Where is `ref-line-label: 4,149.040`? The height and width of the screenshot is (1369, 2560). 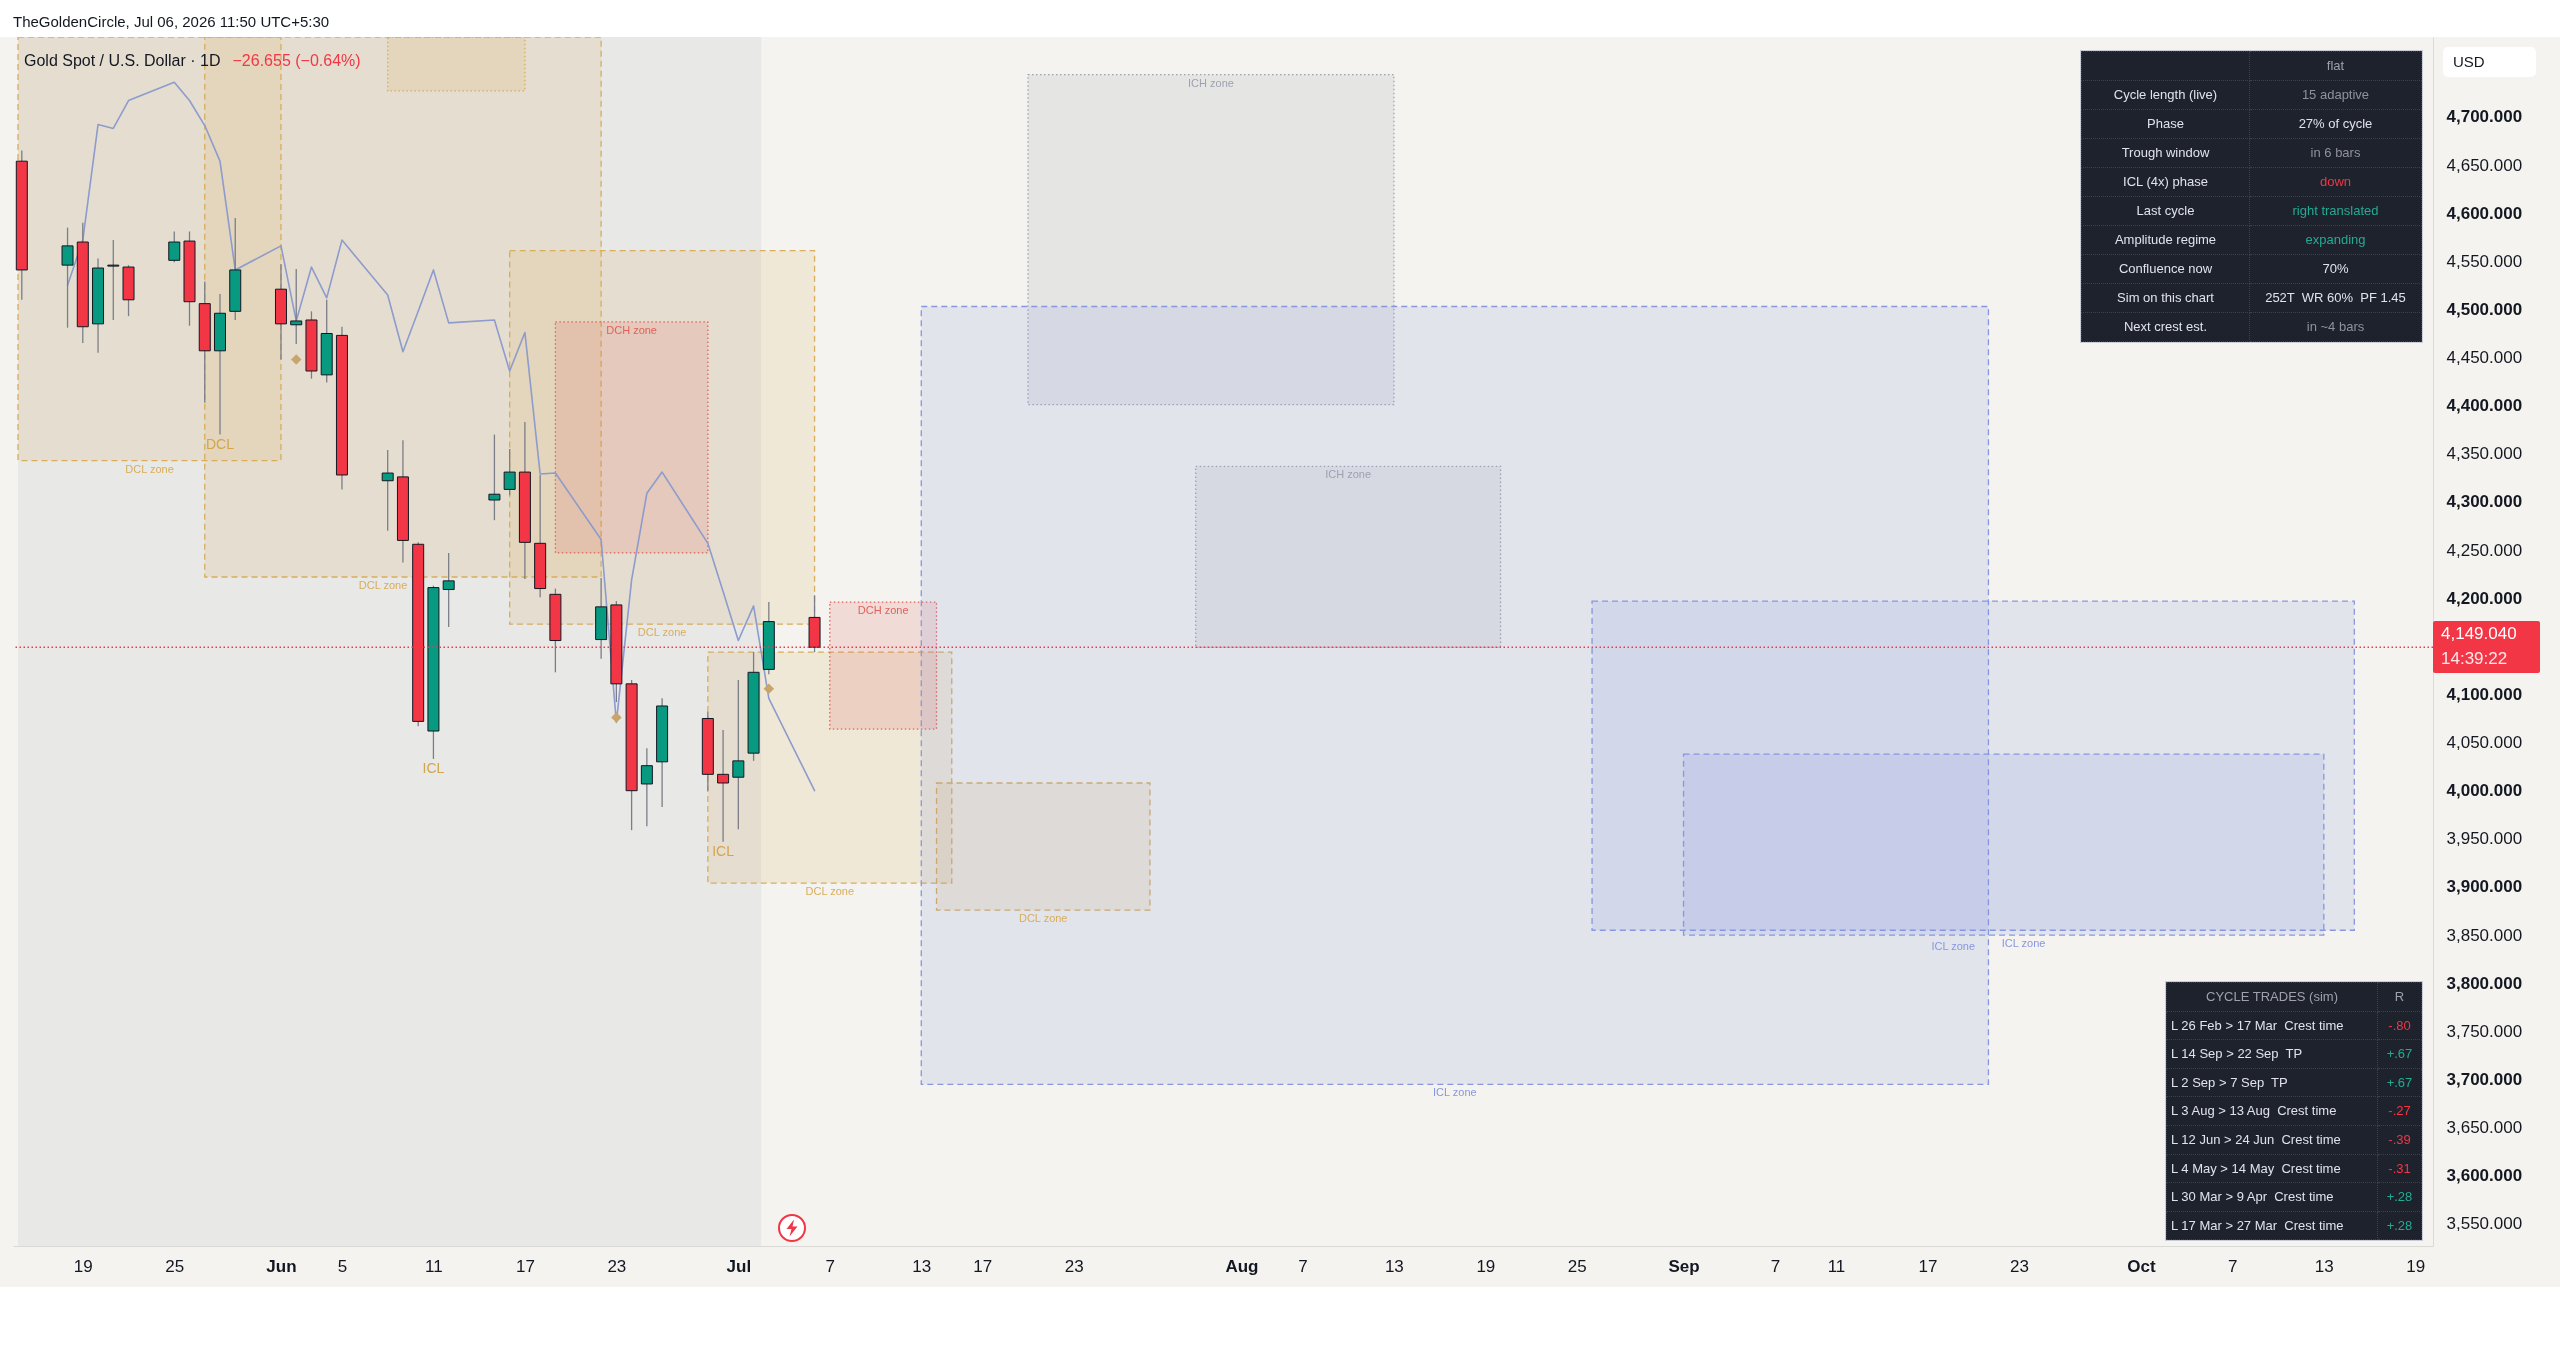 ref-line-label: 4,149.040 is located at coordinates (2479, 634).